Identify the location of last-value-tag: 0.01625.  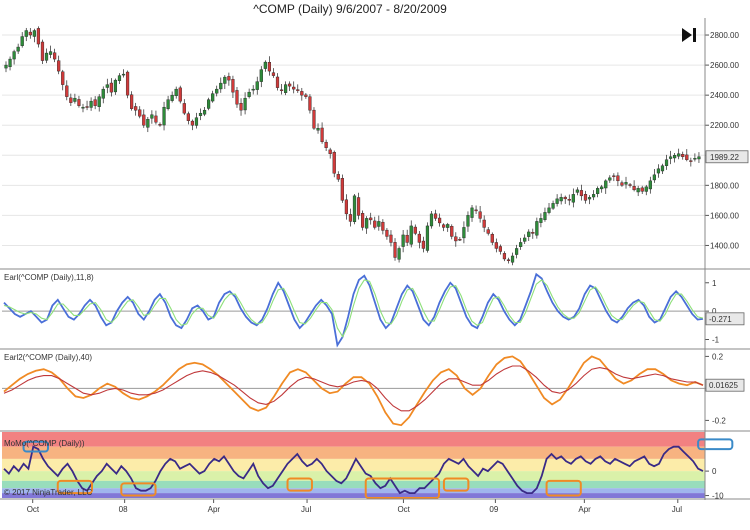
(725, 385).